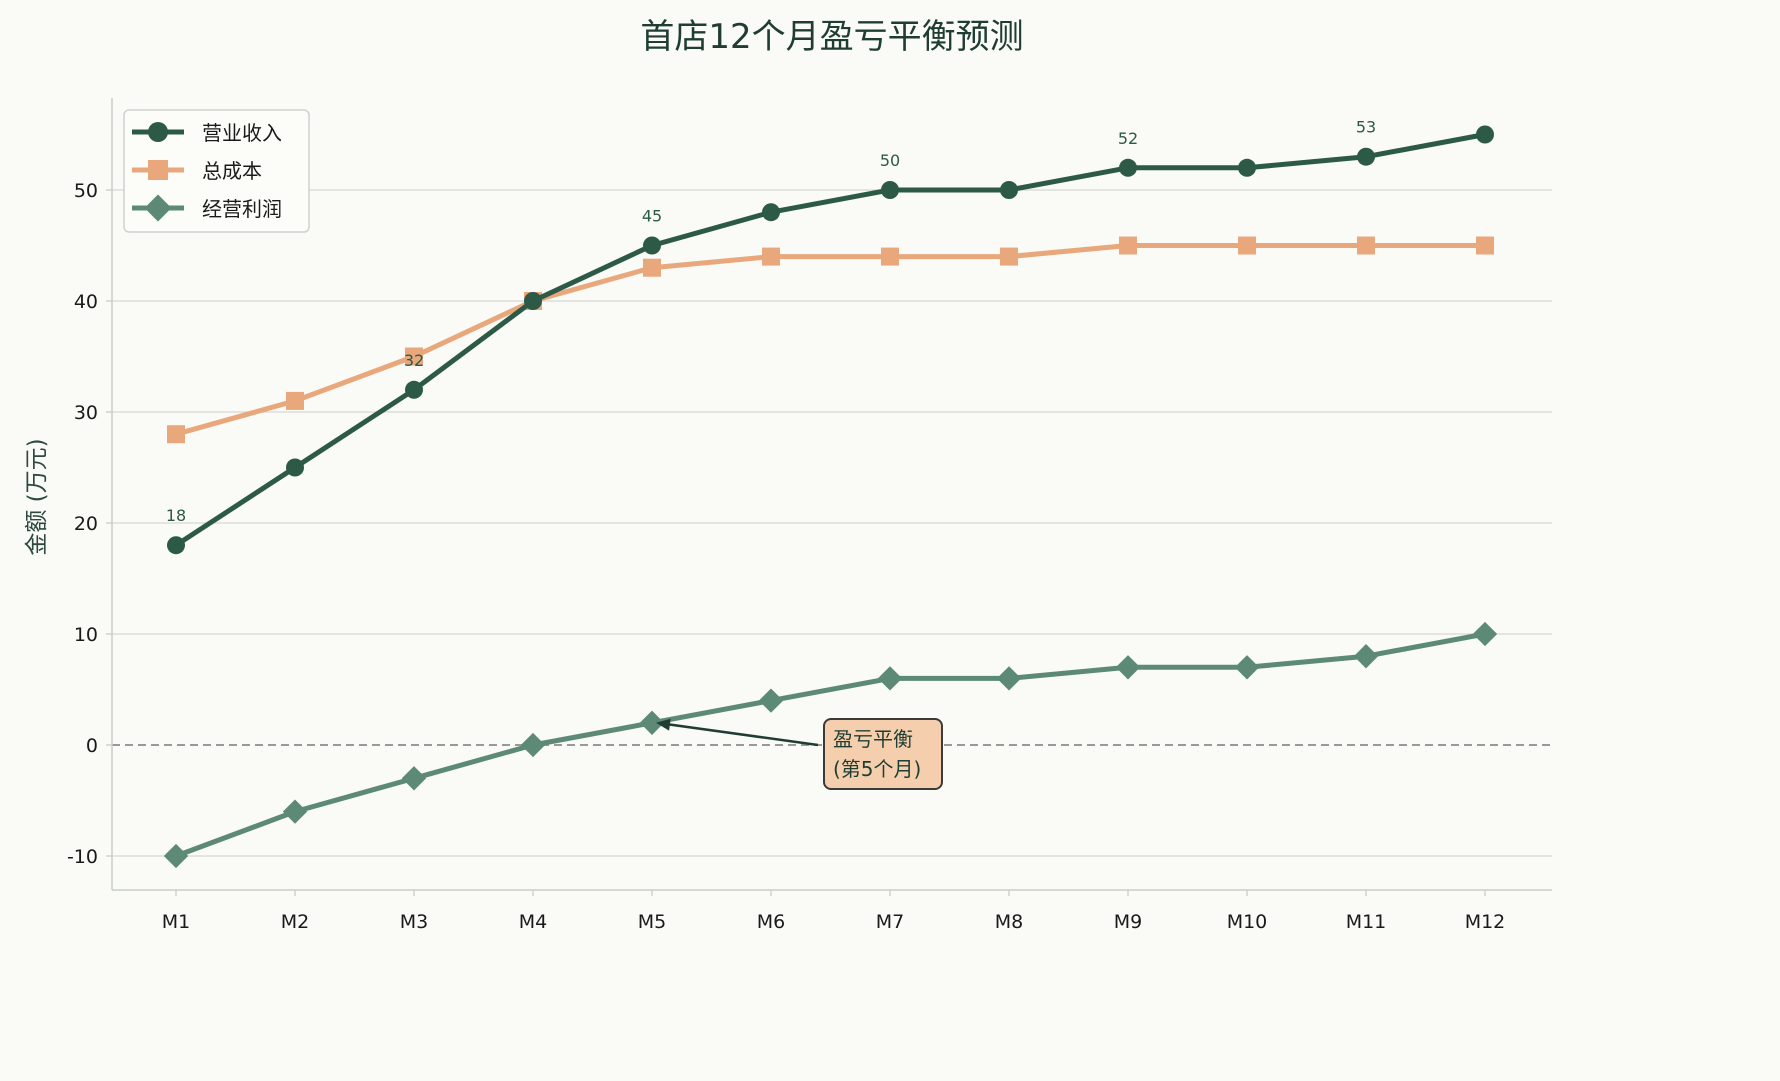 This screenshot has width=1780, height=1081. I want to click on data-label: 50, so click(890, 160).